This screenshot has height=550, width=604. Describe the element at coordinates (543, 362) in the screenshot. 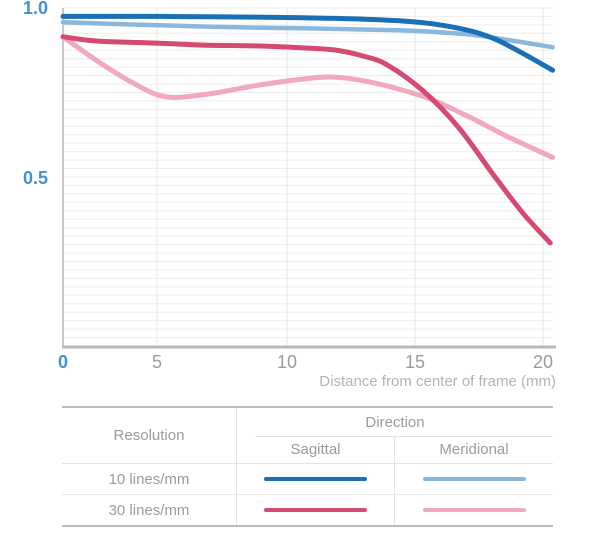

I see `x-tick-label-20: 20` at that location.